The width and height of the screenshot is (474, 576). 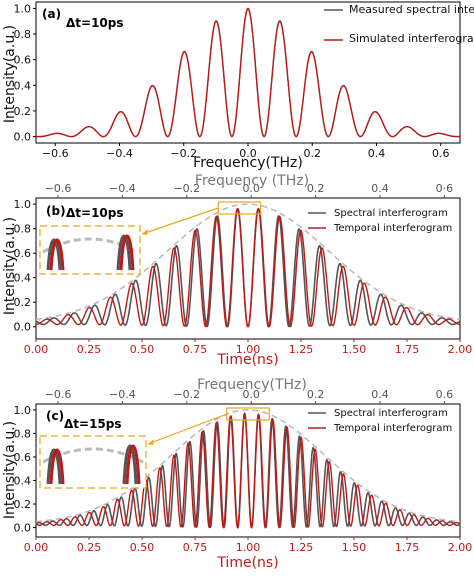 I want to click on panel-b-zoom-inset, so click(x=150, y=238).